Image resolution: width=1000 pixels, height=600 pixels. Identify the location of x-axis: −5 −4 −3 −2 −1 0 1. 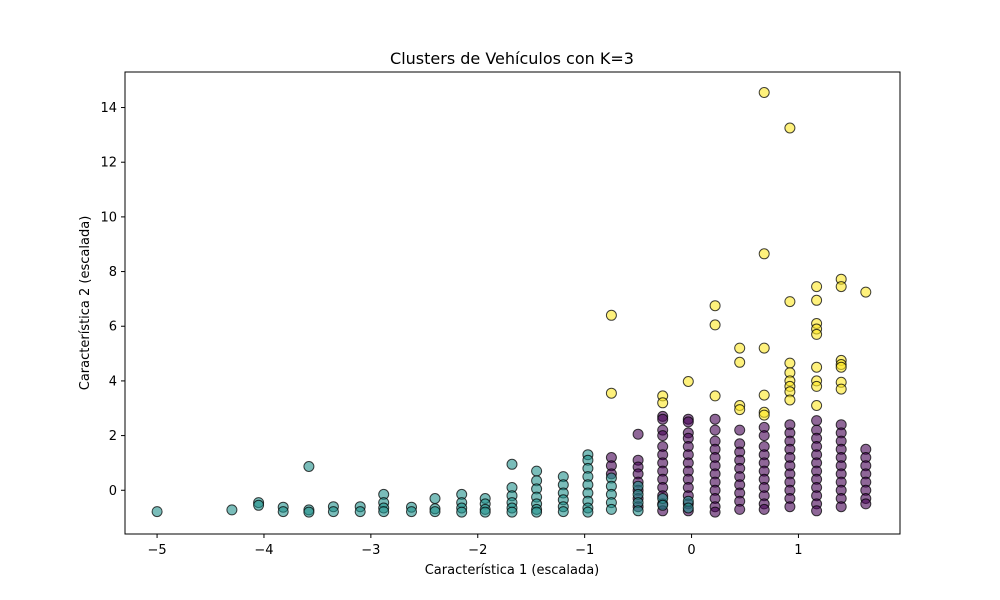
(475, 546).